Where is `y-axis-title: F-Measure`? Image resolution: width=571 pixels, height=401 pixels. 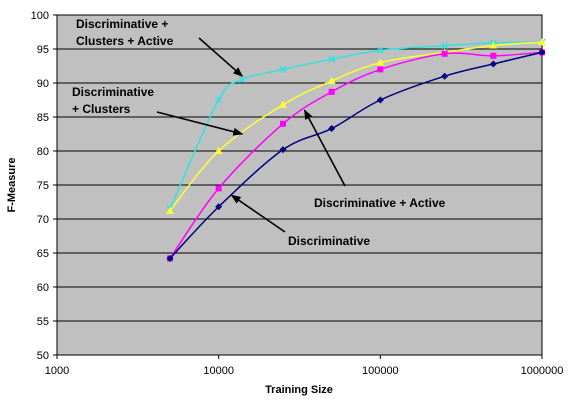 y-axis-title: F-Measure is located at coordinates (12, 184).